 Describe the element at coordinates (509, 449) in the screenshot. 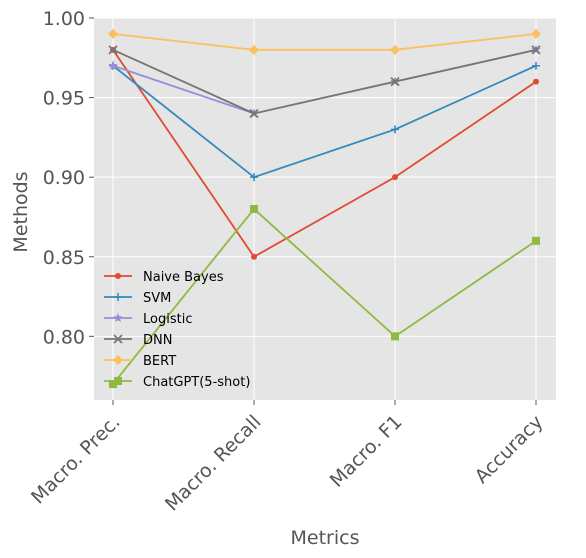

I see `x-tick-label: Accuracy` at that location.